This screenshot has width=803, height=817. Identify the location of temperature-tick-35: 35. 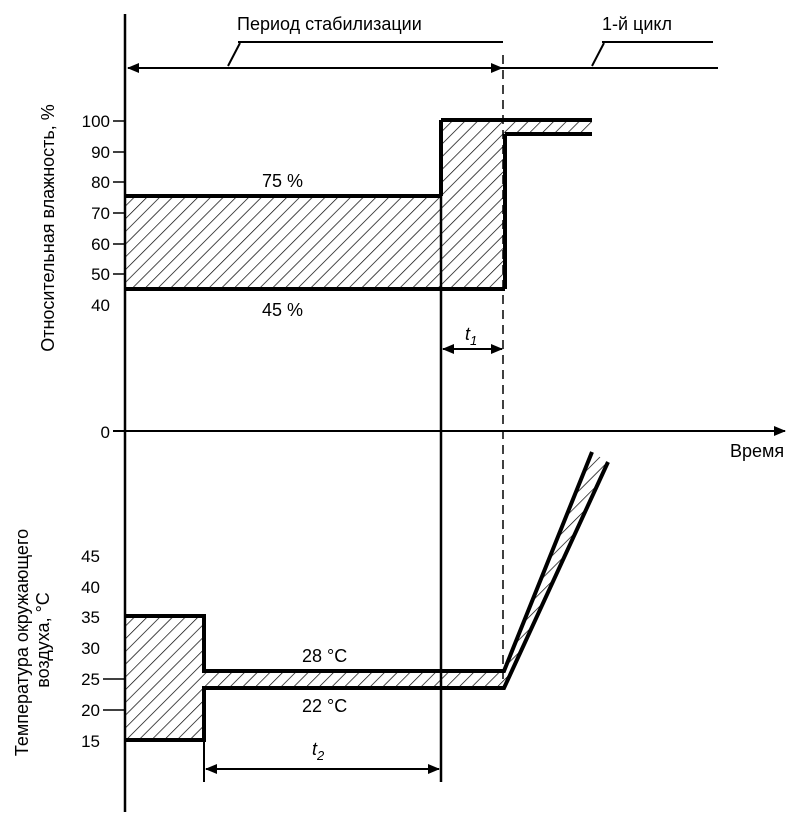
(90, 617).